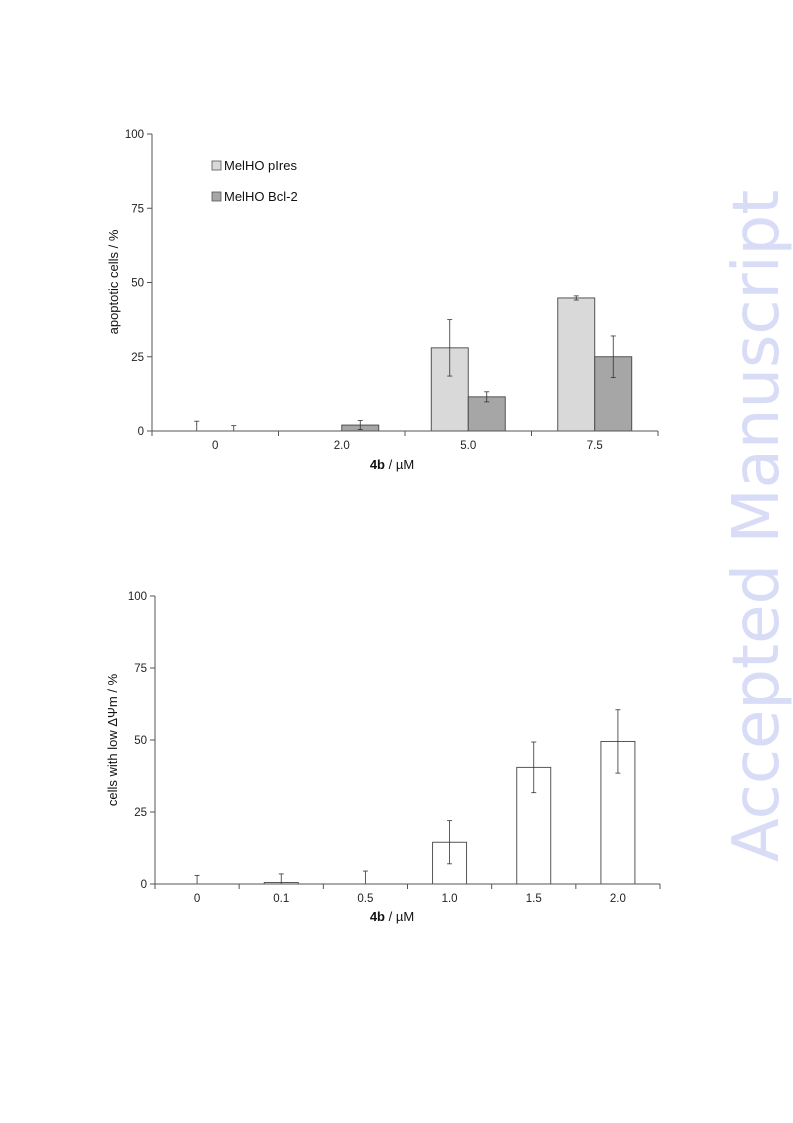 This screenshot has width=793, height=1123. Describe the element at coordinates (216, 196) in the screenshot. I see `legend-swatch-bcl2` at that location.